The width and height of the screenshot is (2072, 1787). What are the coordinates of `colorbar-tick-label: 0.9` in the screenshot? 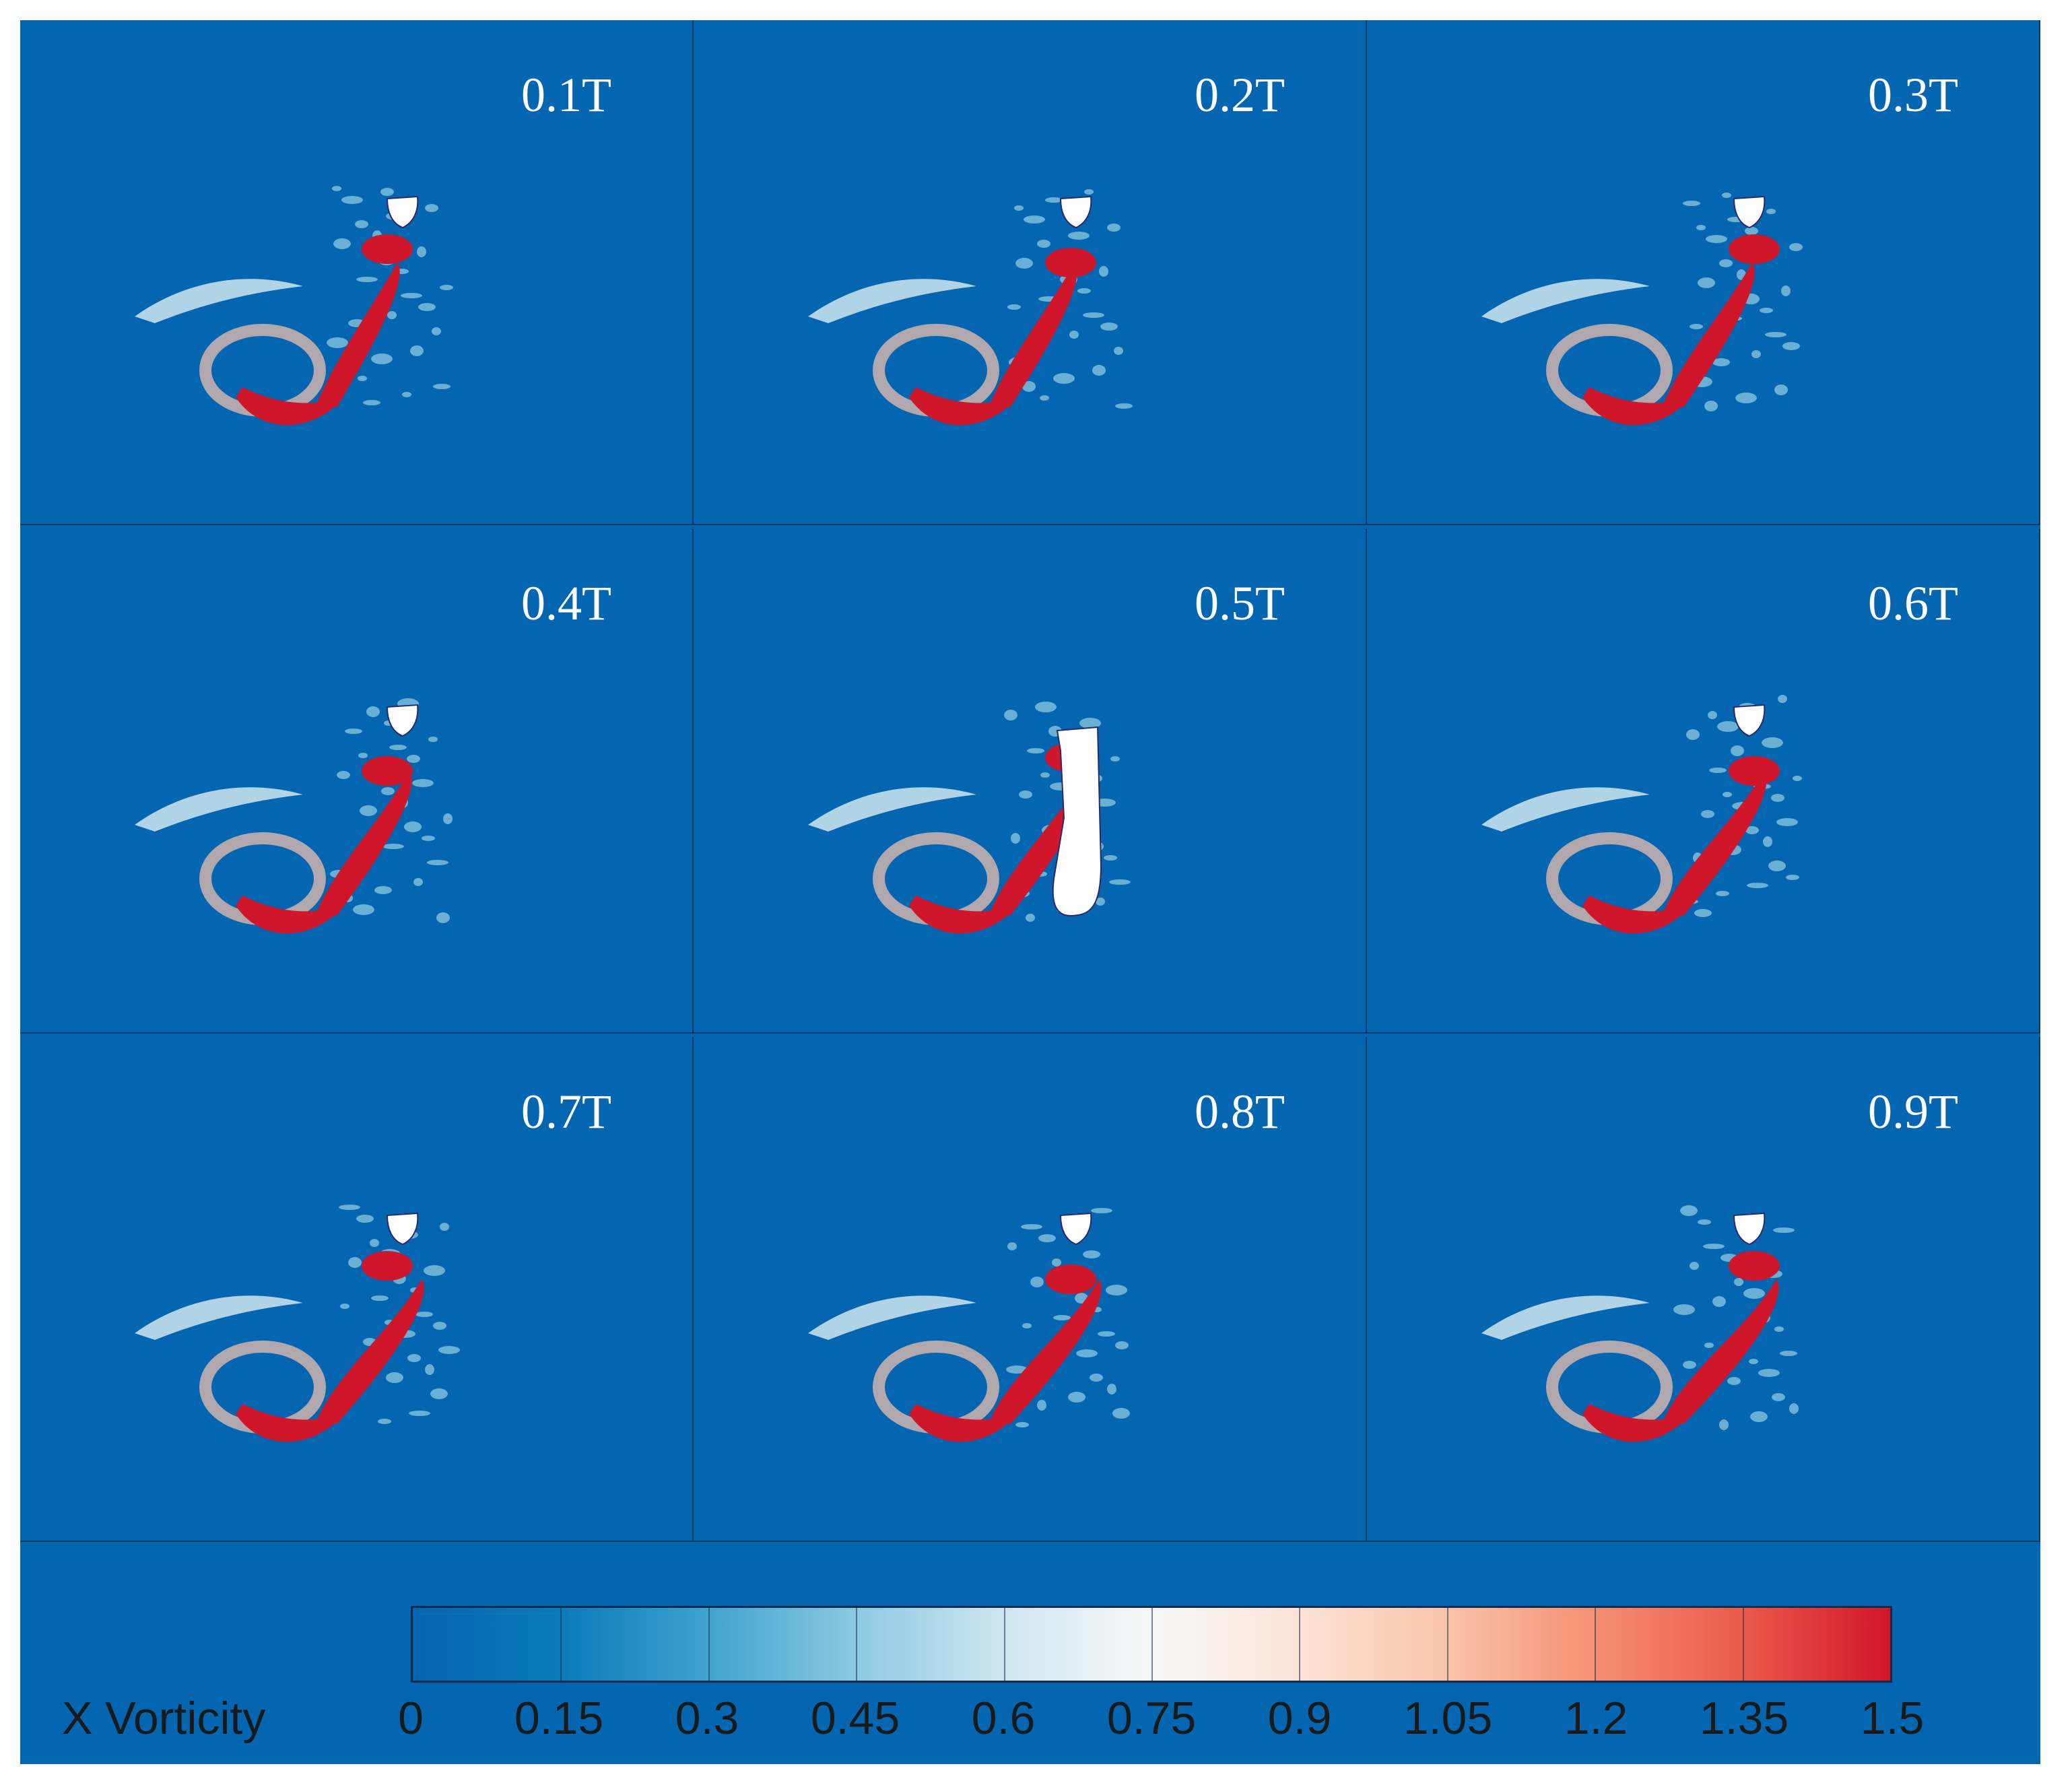 It's located at (1299, 1718).